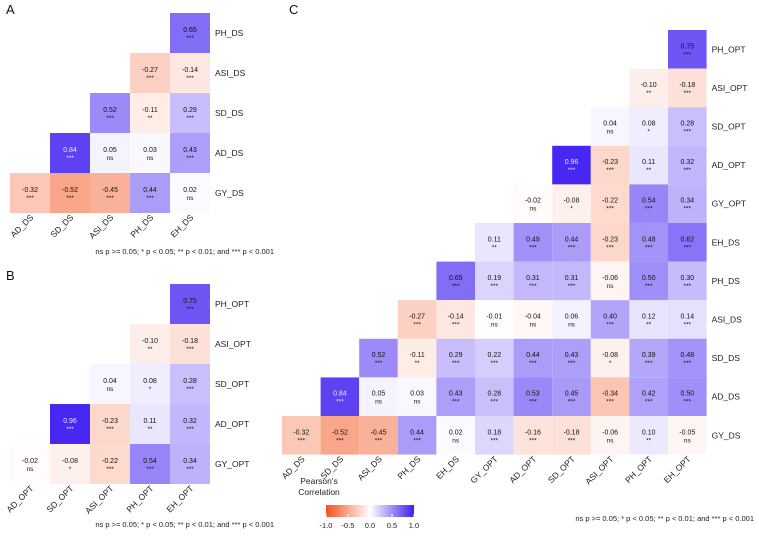 This screenshot has width=759, height=538. What do you see at coordinates (533, 355) in the screenshot?
I see `cell-value-label: 0.44` at bounding box center [533, 355].